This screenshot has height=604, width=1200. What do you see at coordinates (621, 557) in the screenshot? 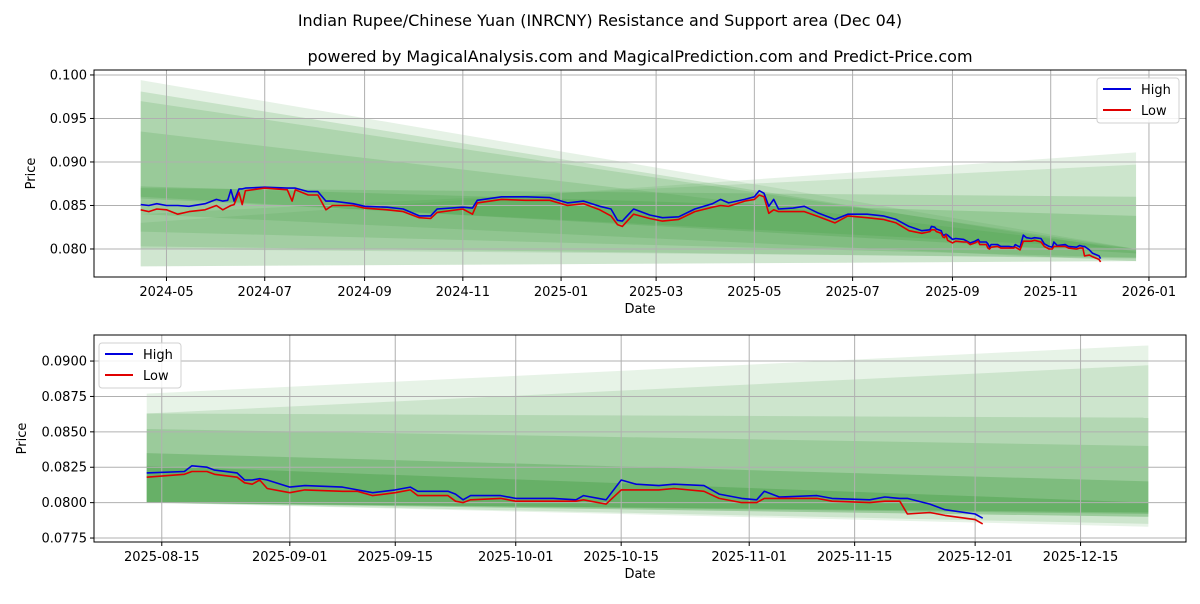
I see `x-tick-label: 2025-10-15` at bounding box center [621, 557].